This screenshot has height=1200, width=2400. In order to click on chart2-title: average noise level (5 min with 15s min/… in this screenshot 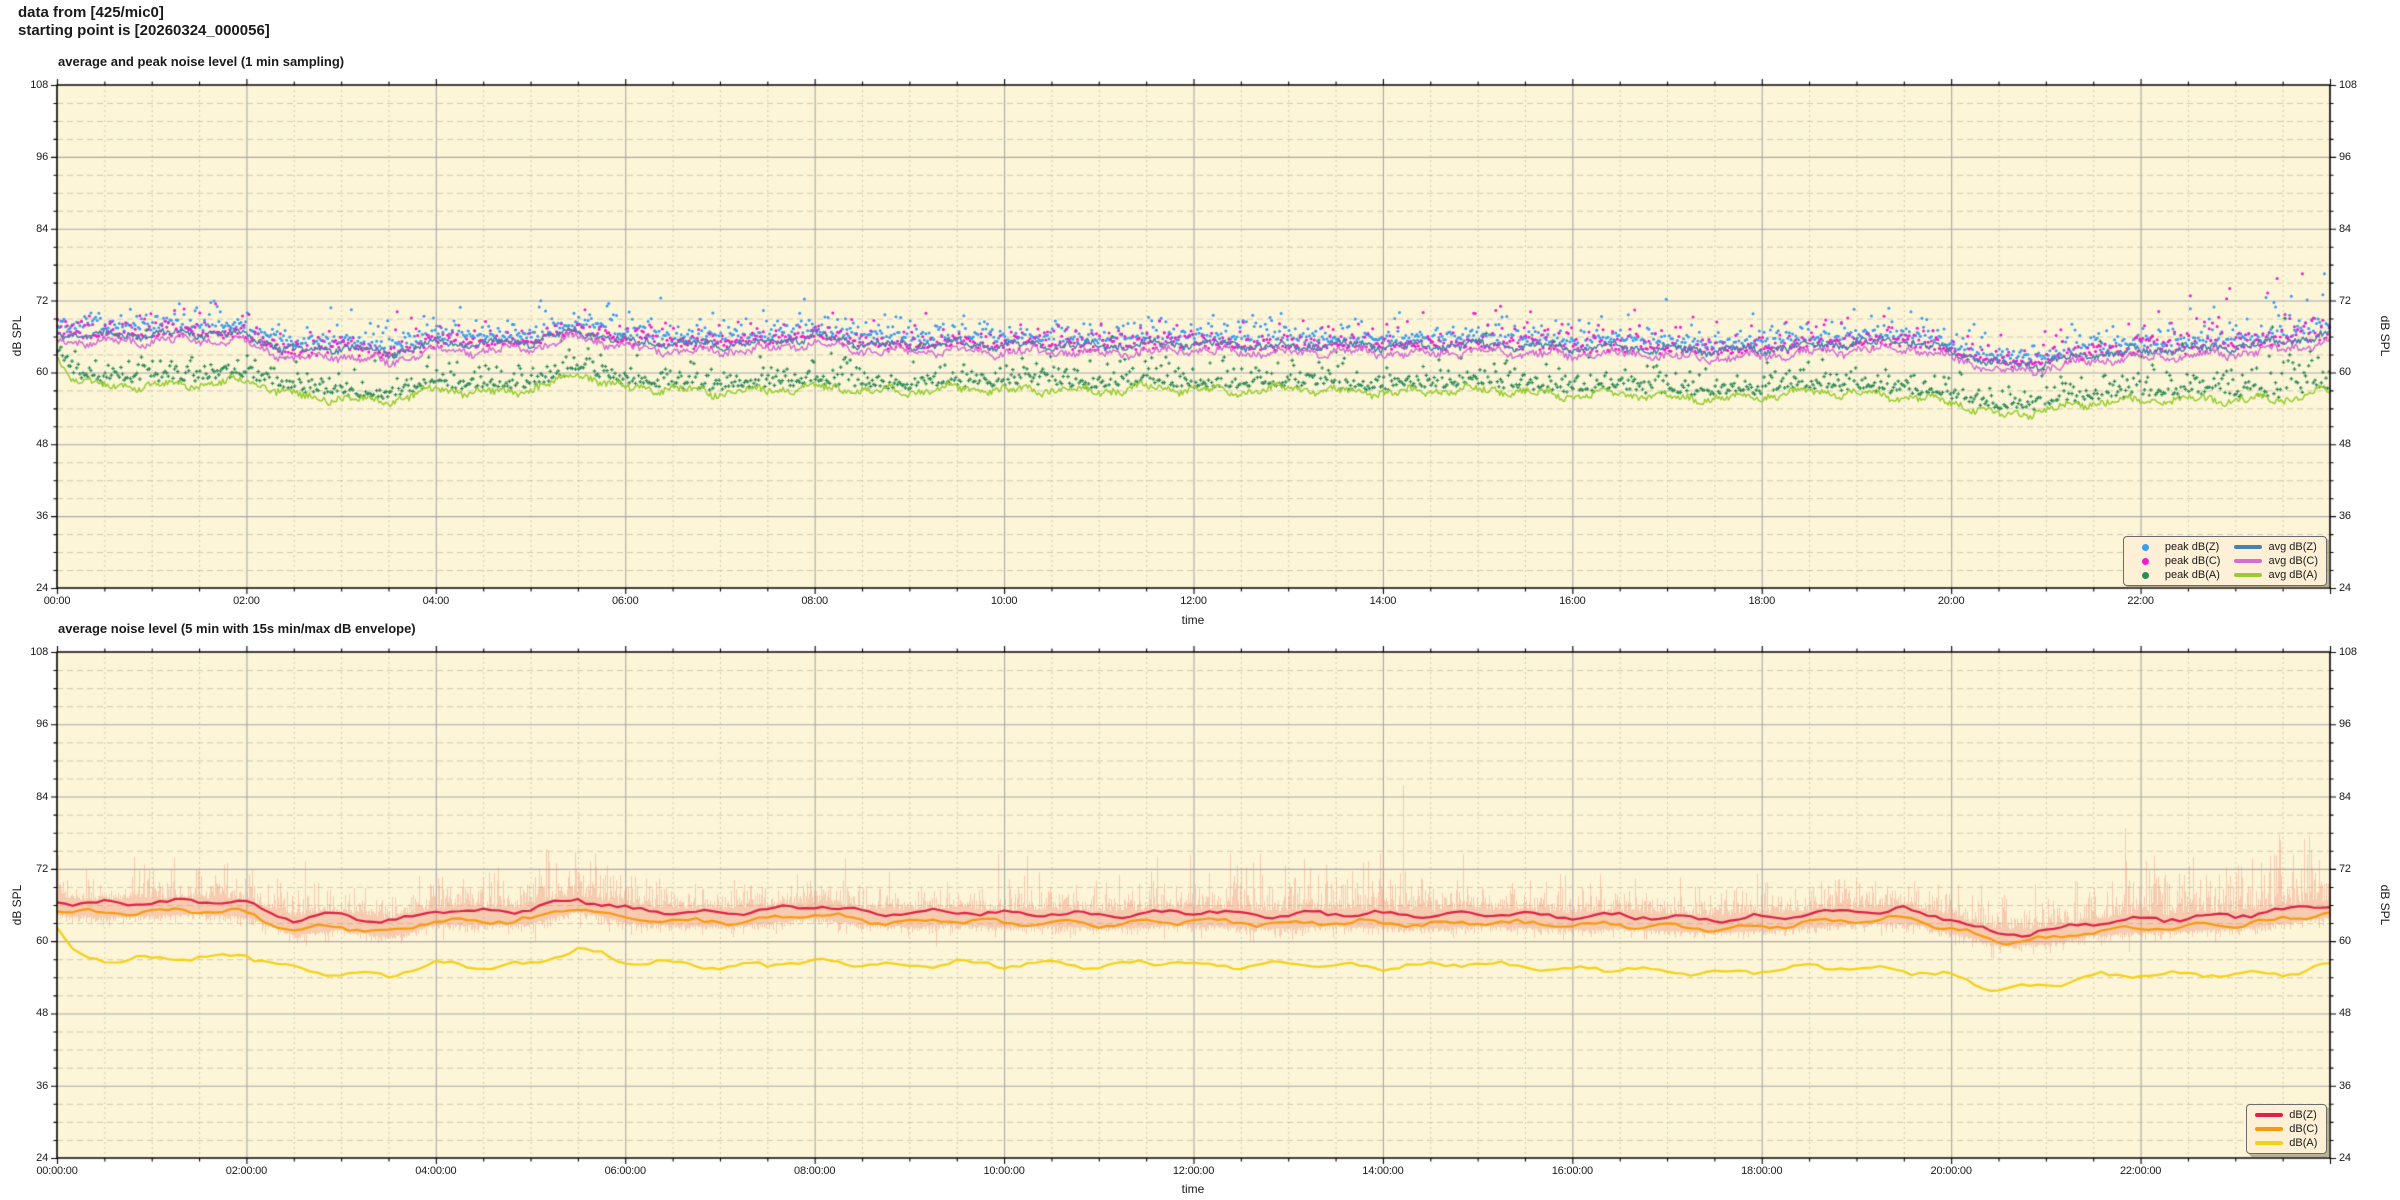, I will do `click(237, 628)`.